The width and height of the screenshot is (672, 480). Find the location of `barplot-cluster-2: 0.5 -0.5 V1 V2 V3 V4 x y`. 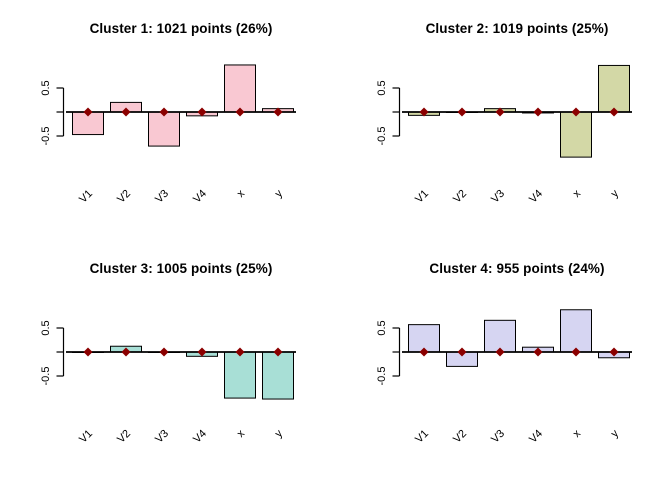

barplot-cluster-2: 0.5 -0.5 V1 V2 V3 V4 x y is located at coordinates (504, 135).